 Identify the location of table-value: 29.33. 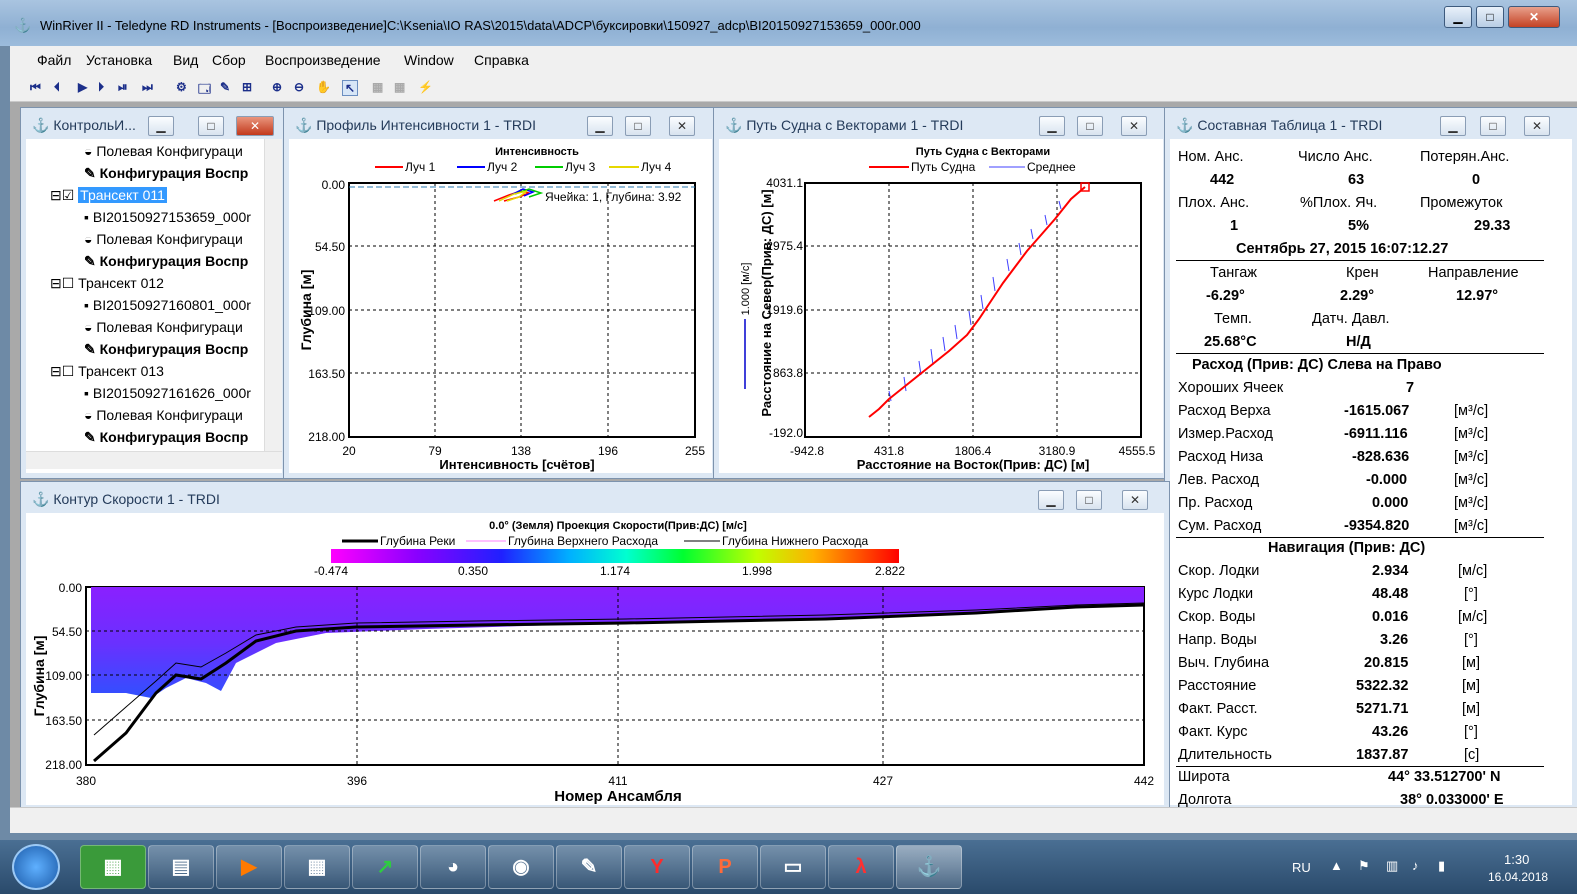
(1492, 226).